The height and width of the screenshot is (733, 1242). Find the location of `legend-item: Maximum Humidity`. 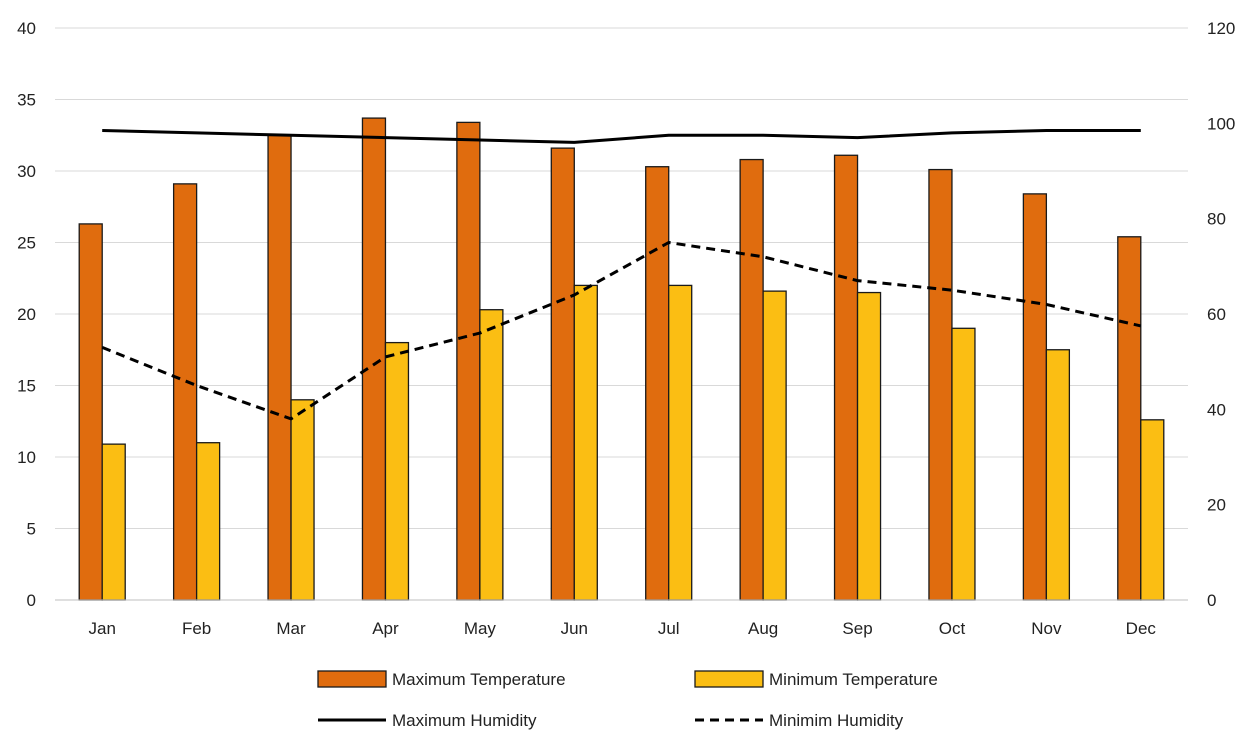

legend-item: Maximum Humidity is located at coordinates (427, 720).